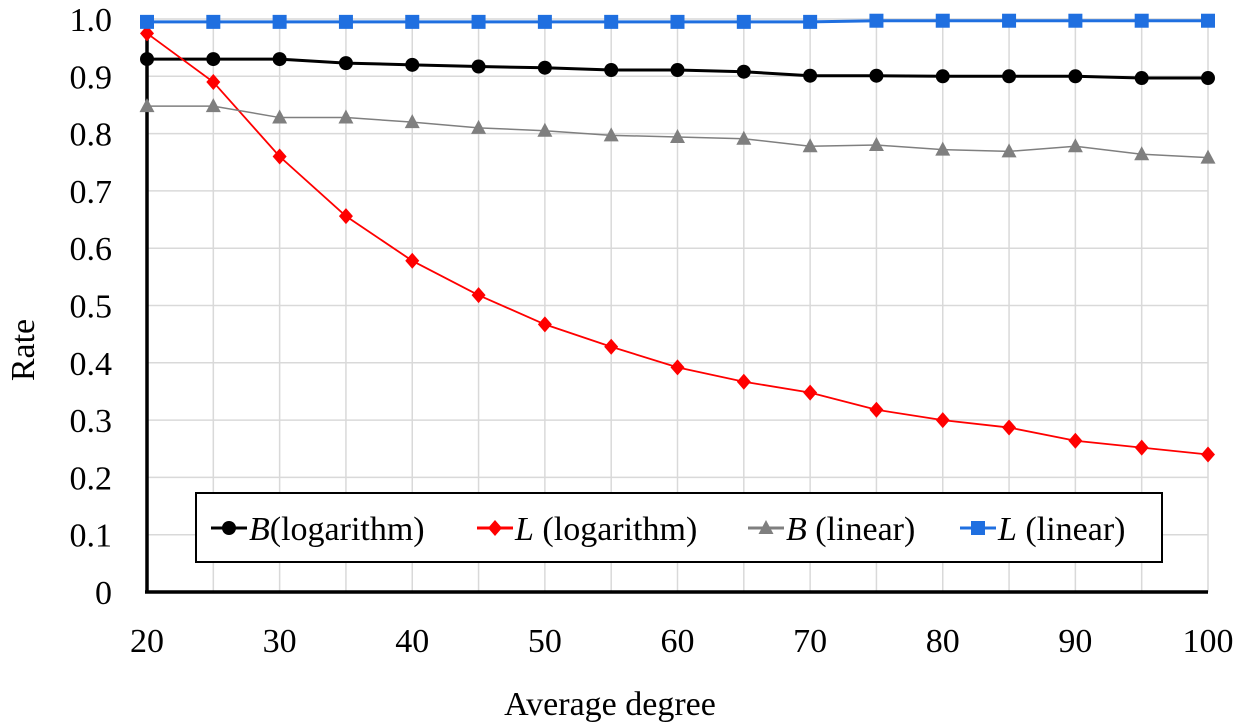  Describe the element at coordinates (412, 641) in the screenshot. I see `x-tick-label: 40` at that location.